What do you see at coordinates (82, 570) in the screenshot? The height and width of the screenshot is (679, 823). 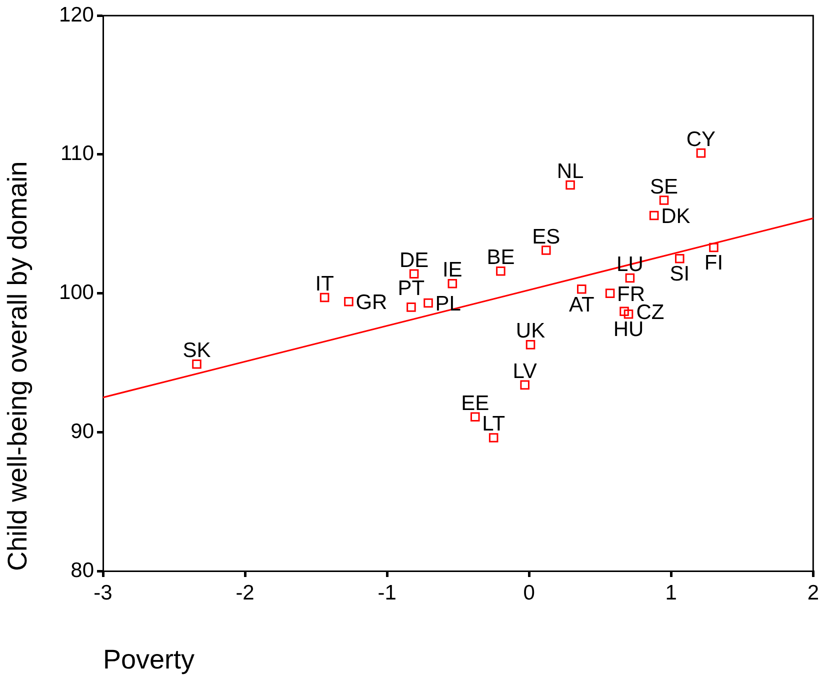 I see `y-tick-label: 80` at bounding box center [82, 570].